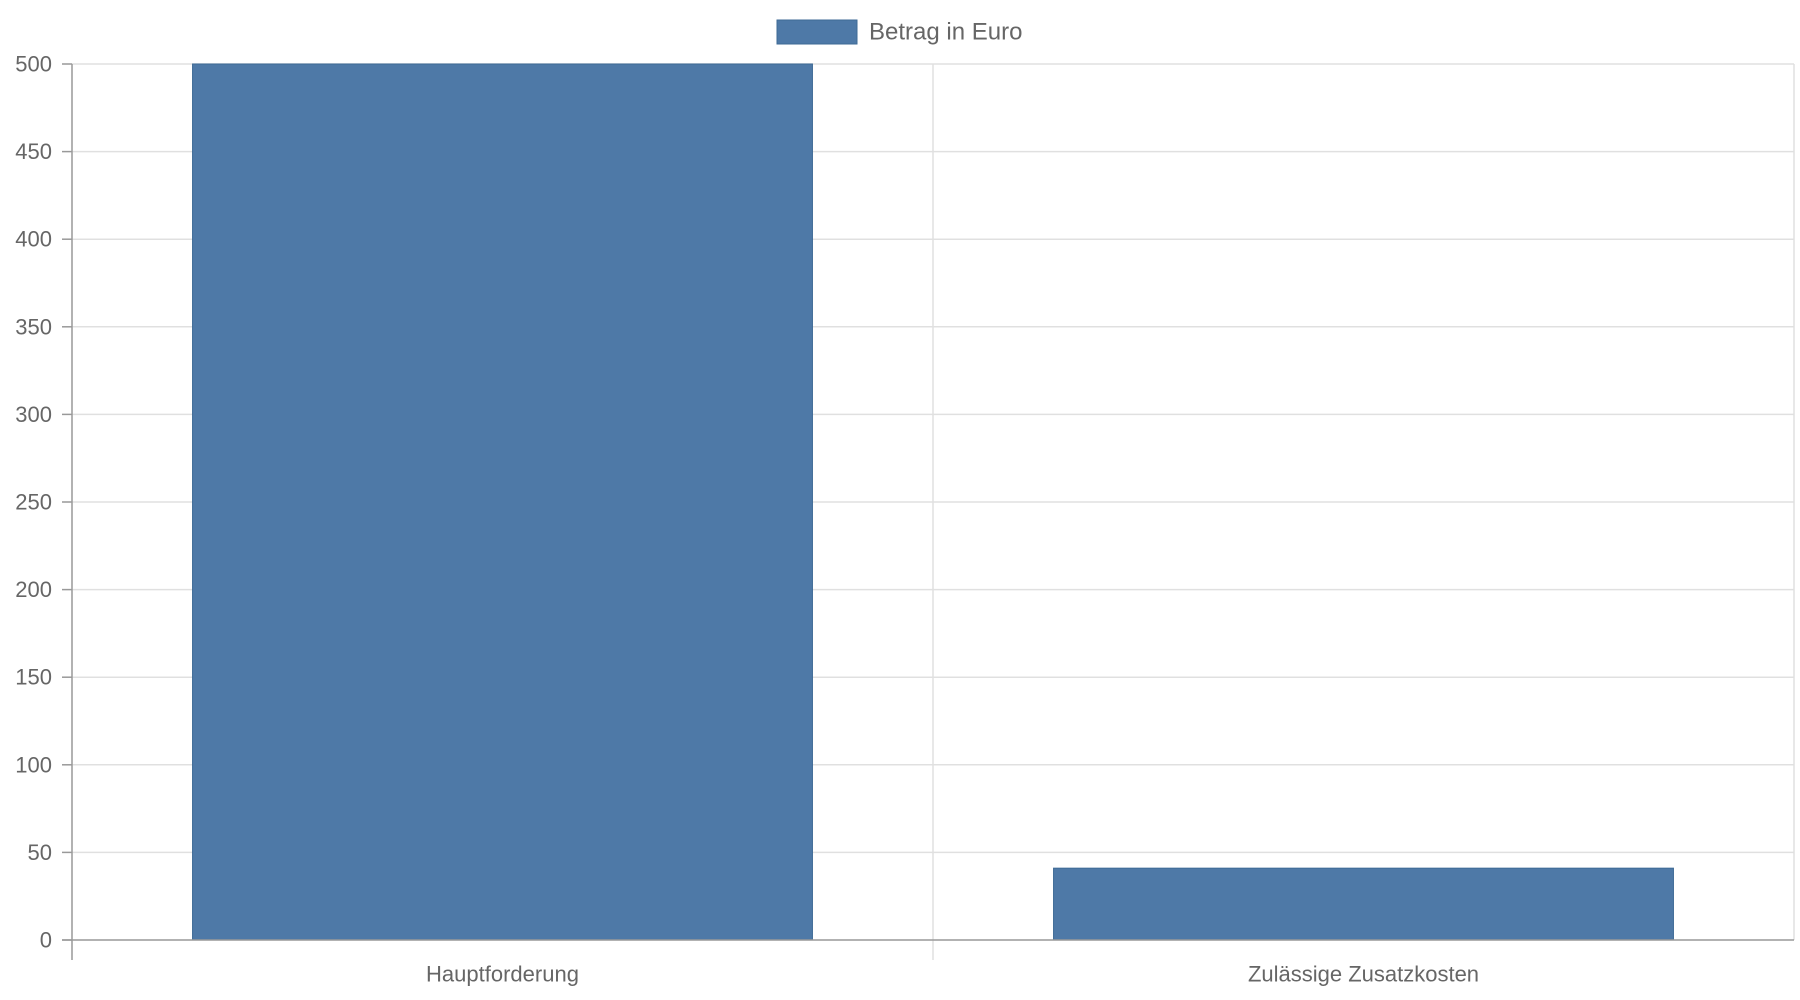 The image size is (1800, 1000). I want to click on y-tick-label: 400, so click(33, 239).